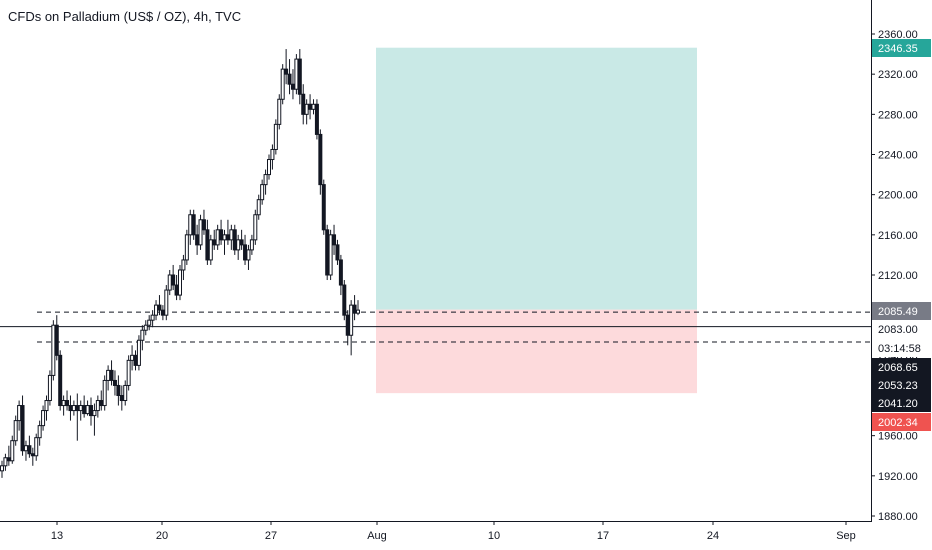 The image size is (932, 550). I want to click on price-tag-plain: 2083.00, so click(901, 329).